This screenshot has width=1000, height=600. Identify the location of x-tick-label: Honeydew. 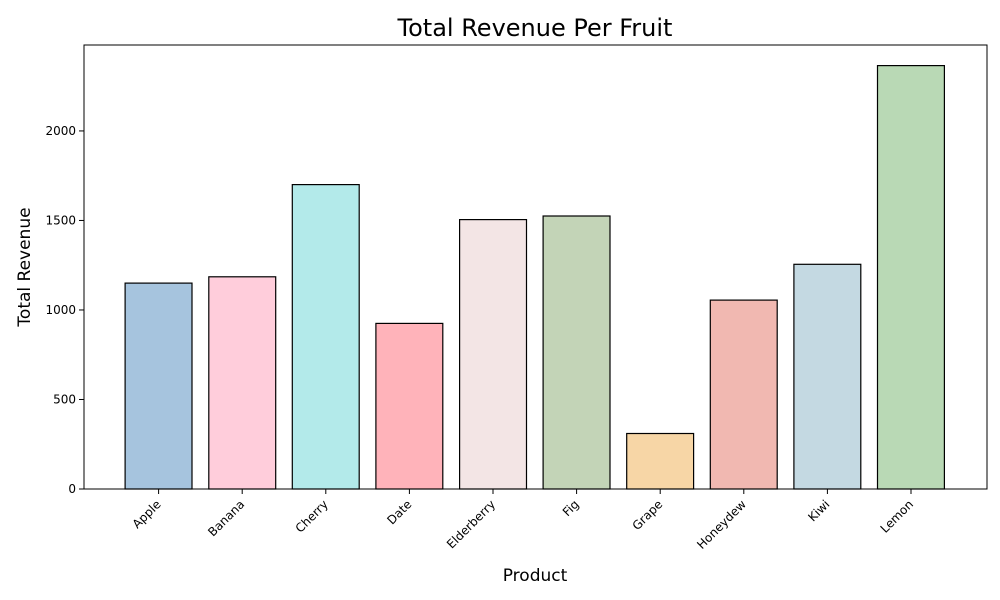
(721, 524).